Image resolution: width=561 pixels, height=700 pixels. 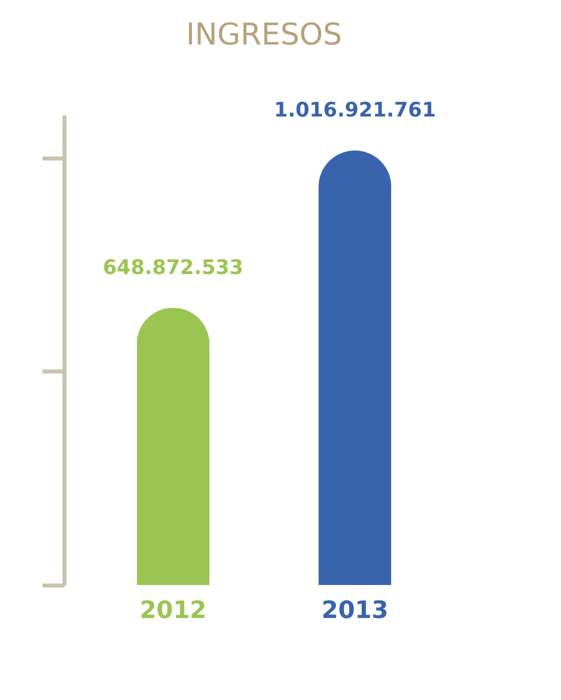 What do you see at coordinates (173, 266) in the screenshot?
I see `data-label: 648.872.533` at bounding box center [173, 266].